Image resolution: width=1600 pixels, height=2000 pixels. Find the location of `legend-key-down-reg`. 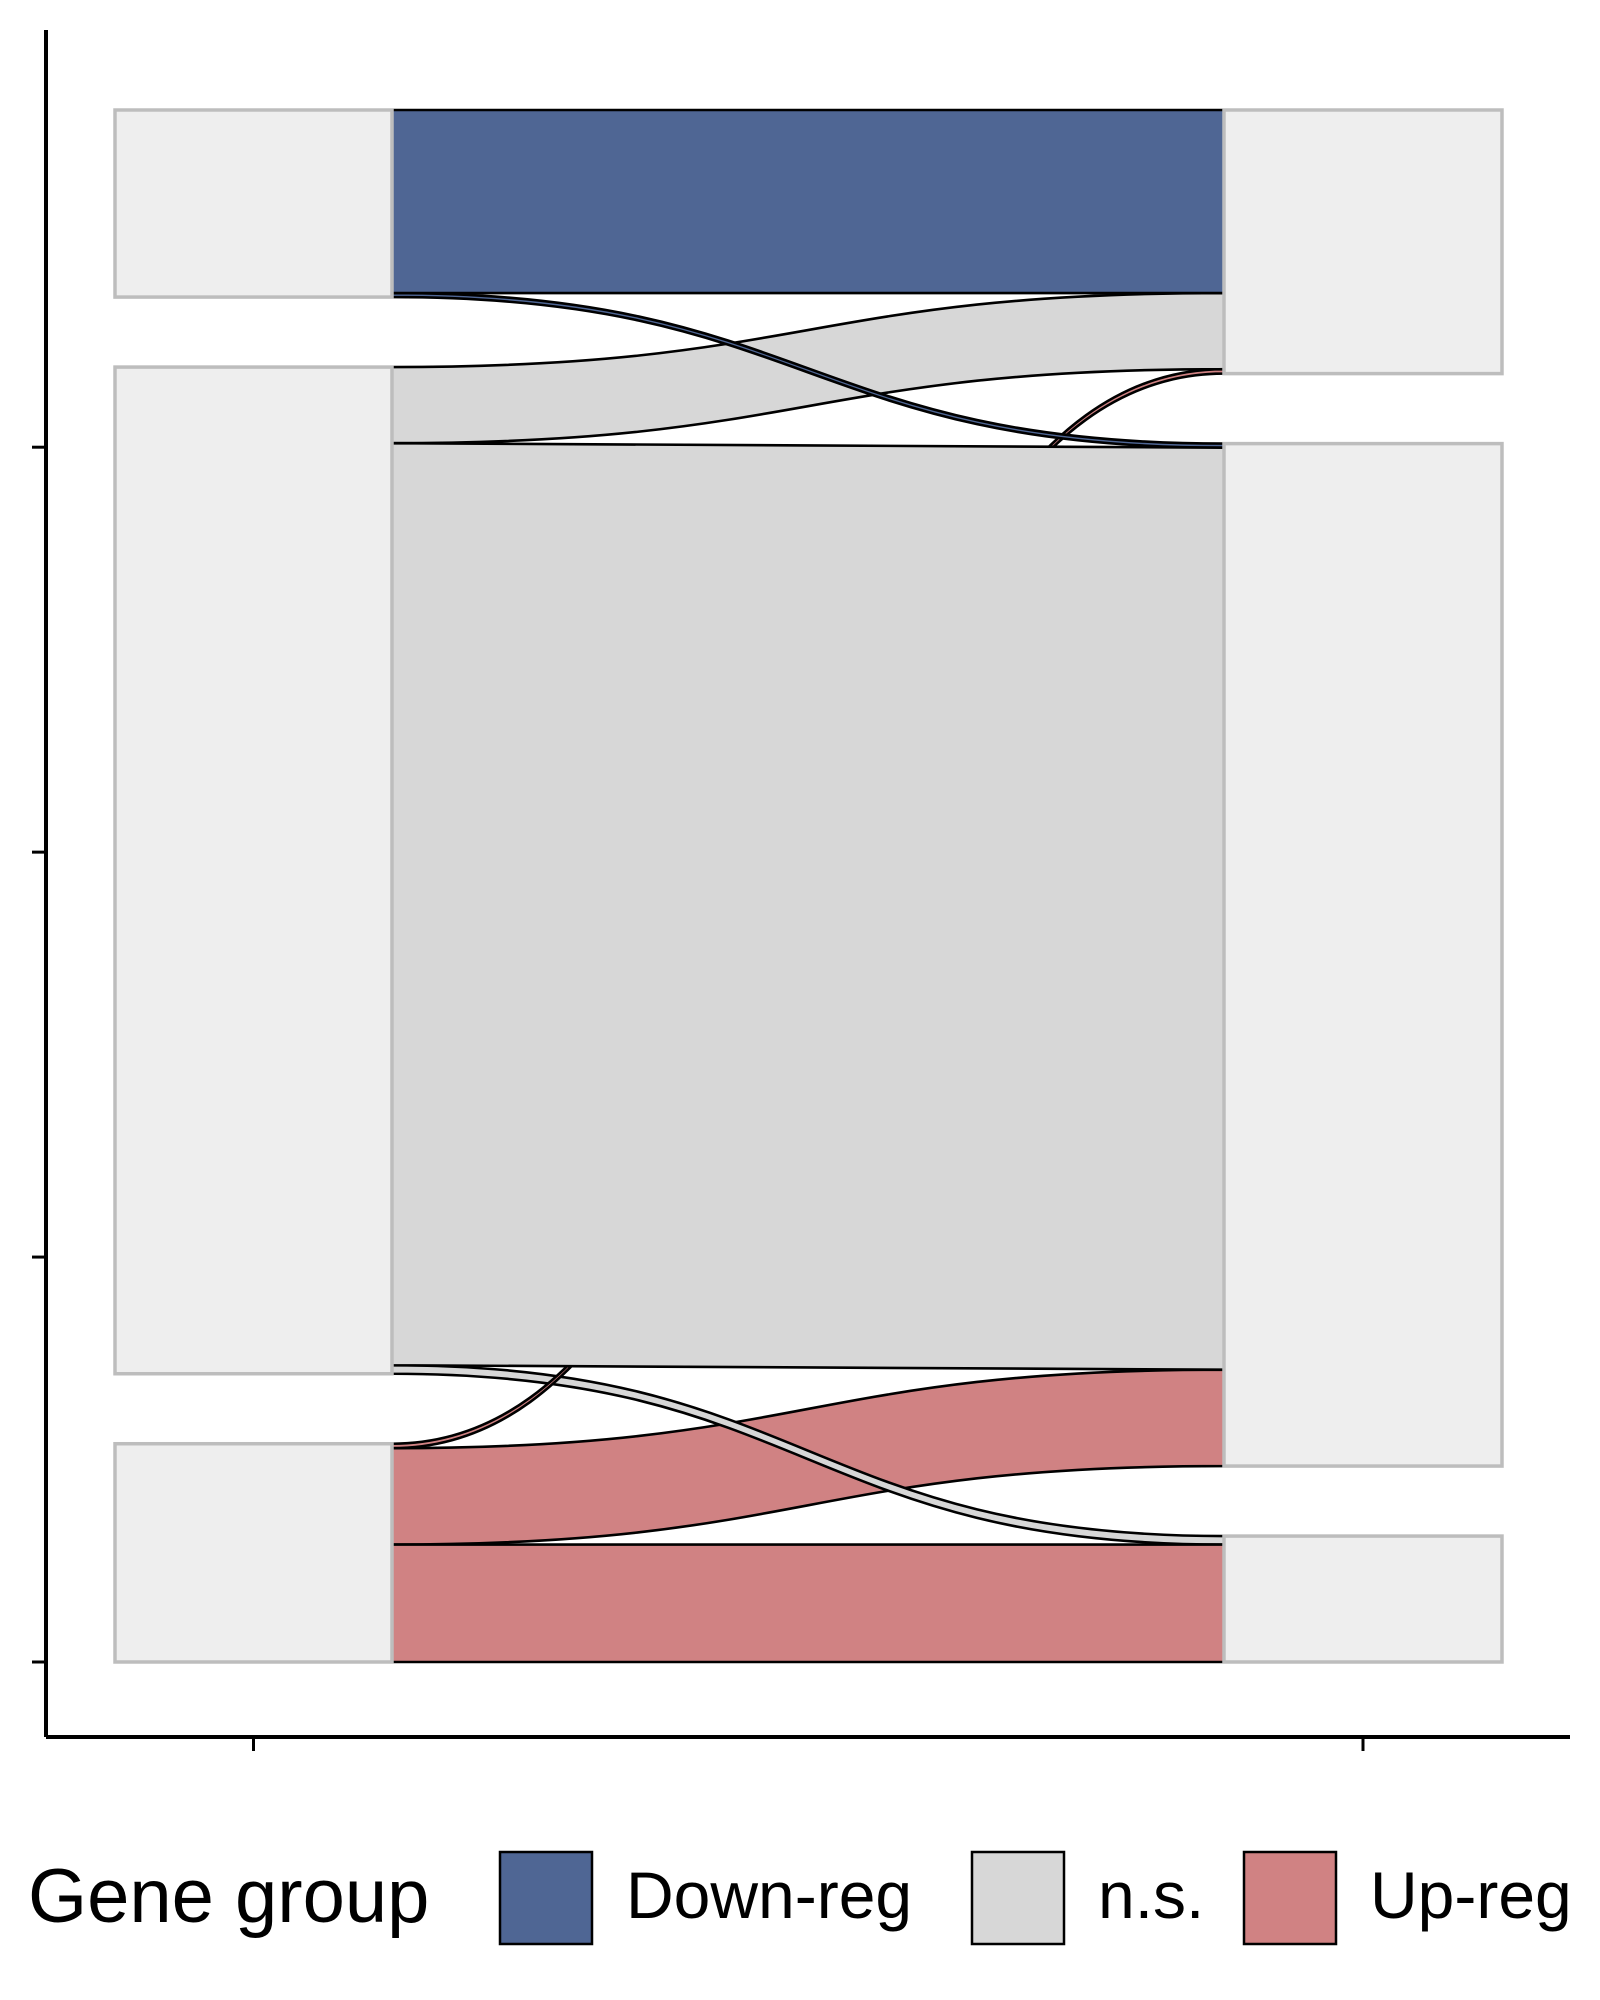

legend-key-down-reg is located at coordinates (546, 1898).